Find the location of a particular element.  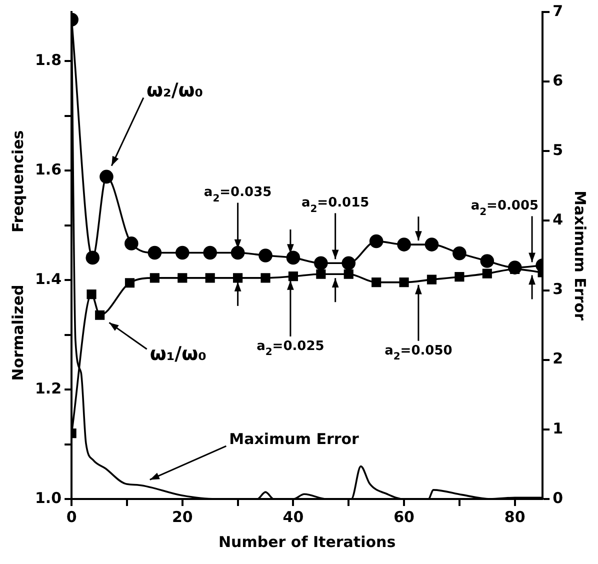

y2-tick-label: 3 is located at coordinates (557, 289).